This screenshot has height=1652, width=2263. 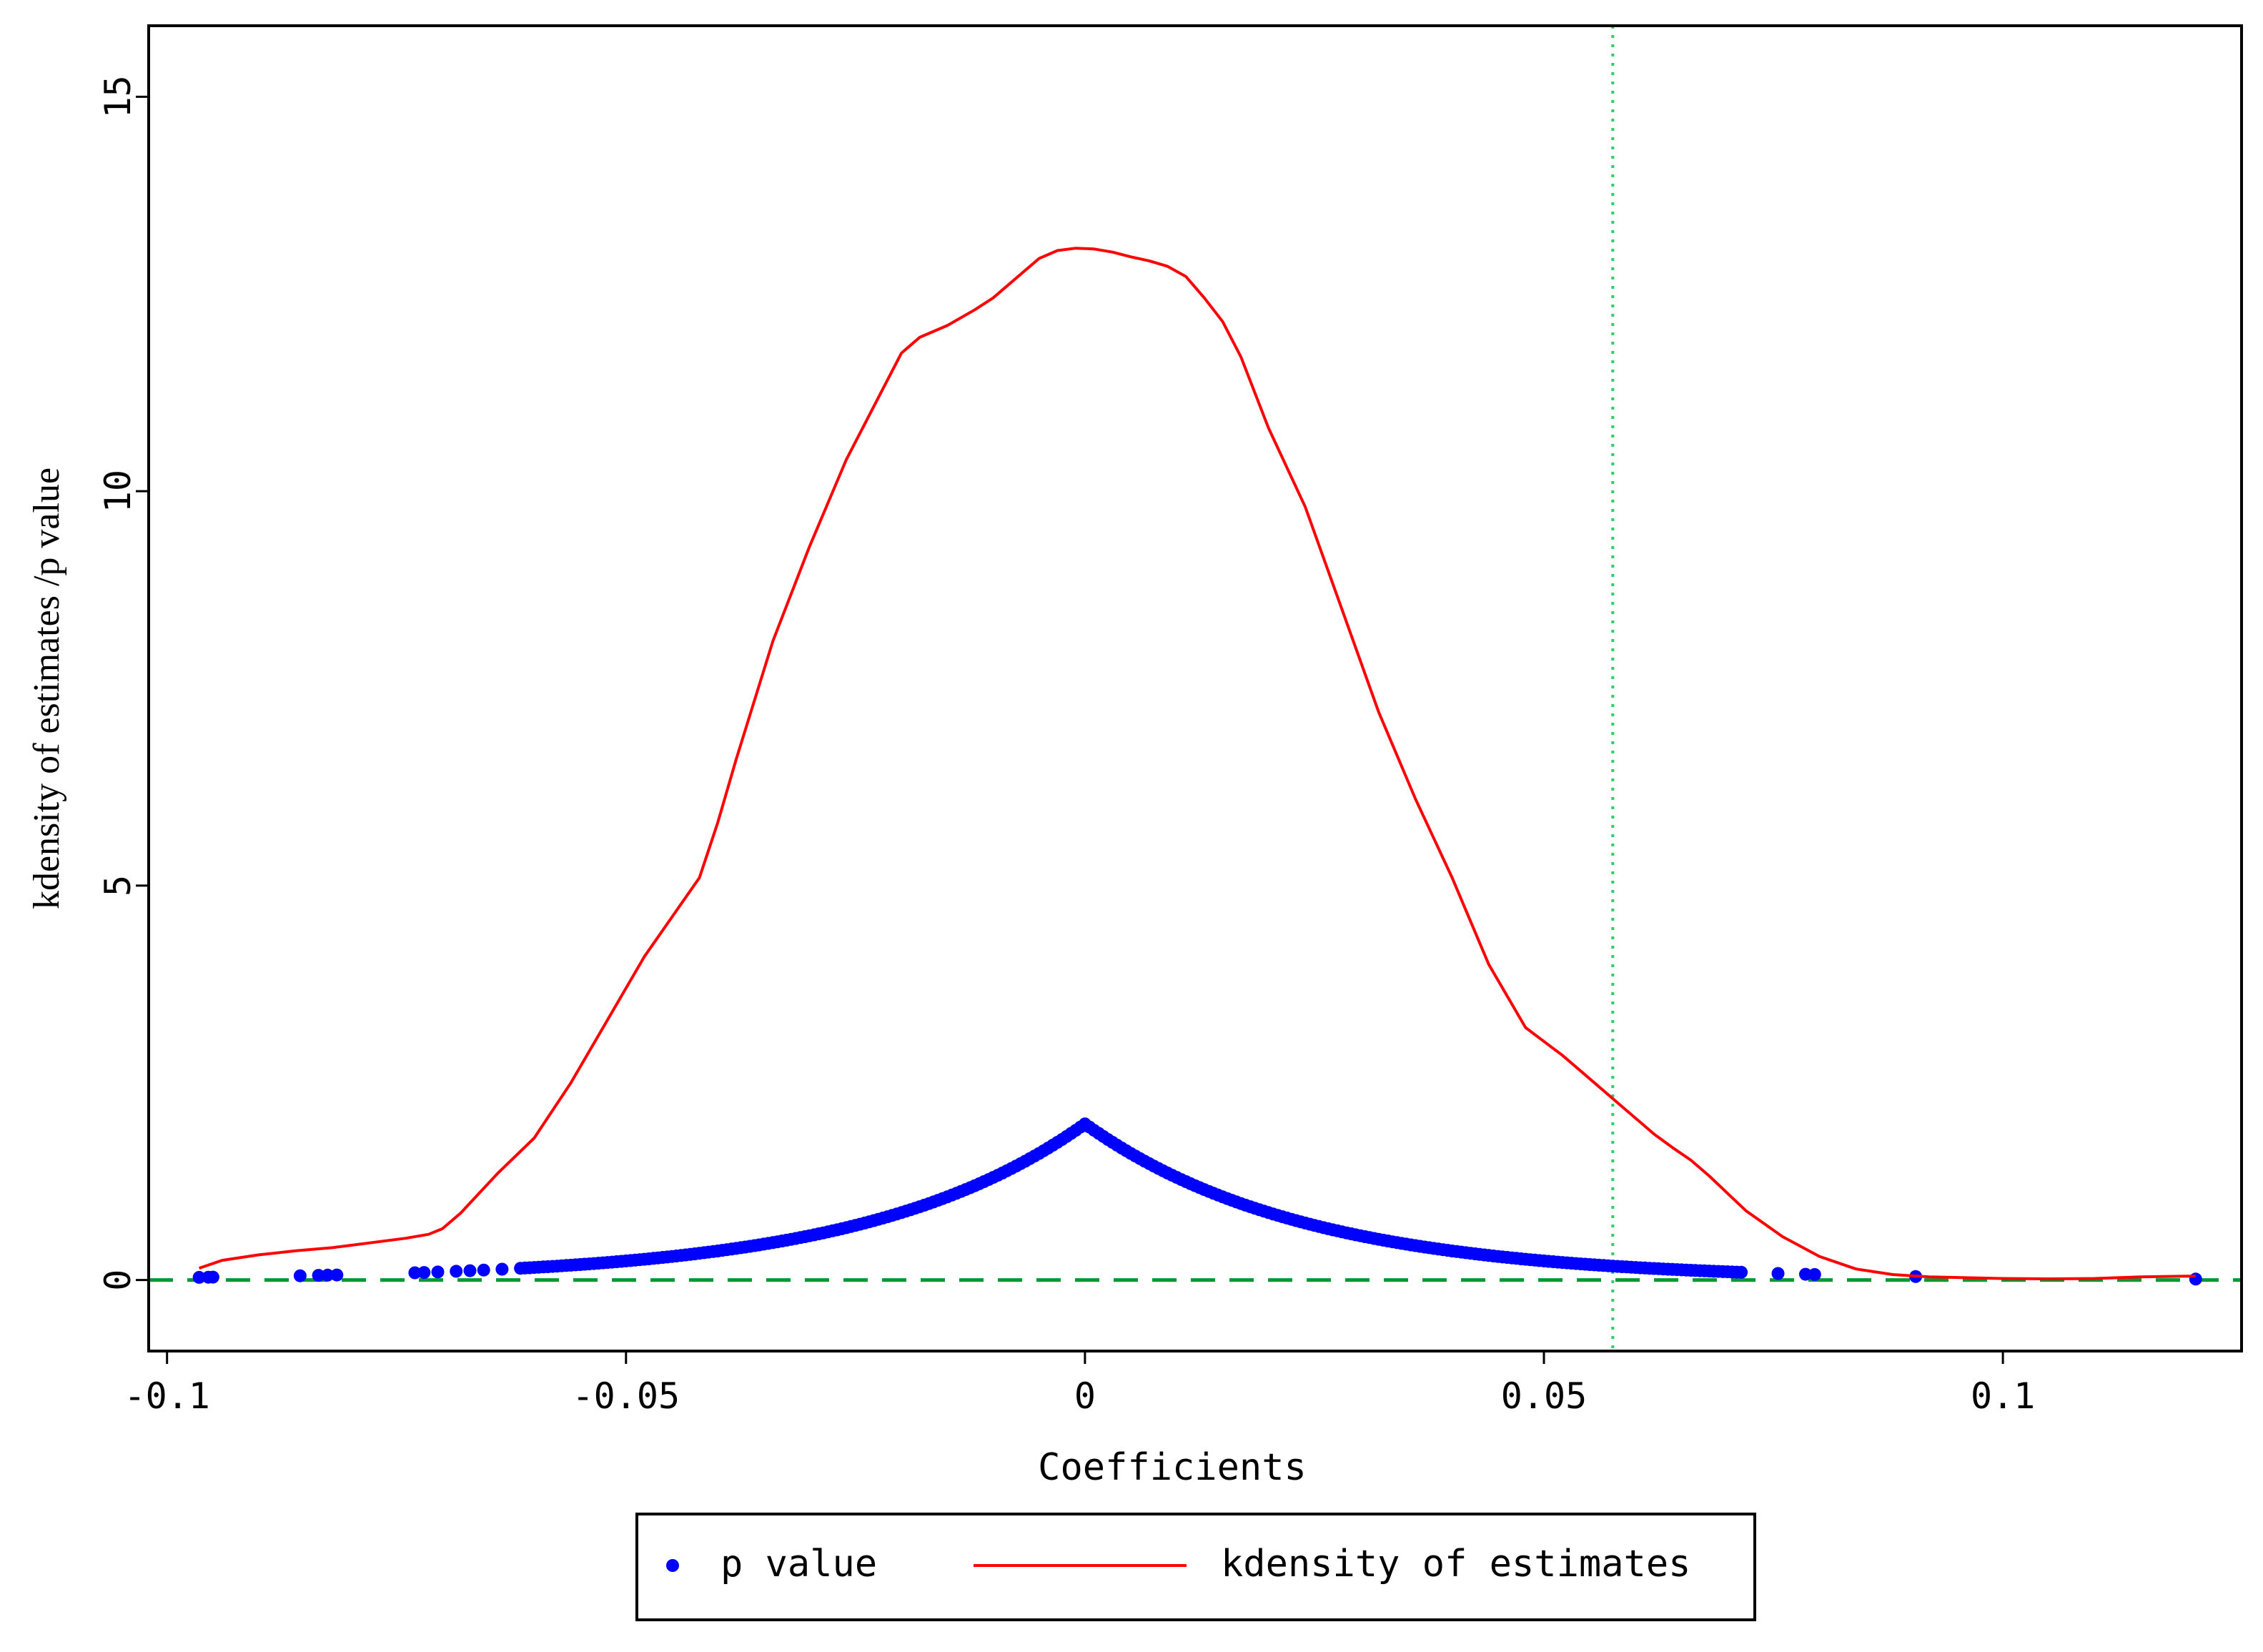 What do you see at coordinates (1455, 1565) in the screenshot?
I see `legend-label-kdensity: kdensity of estimates` at bounding box center [1455, 1565].